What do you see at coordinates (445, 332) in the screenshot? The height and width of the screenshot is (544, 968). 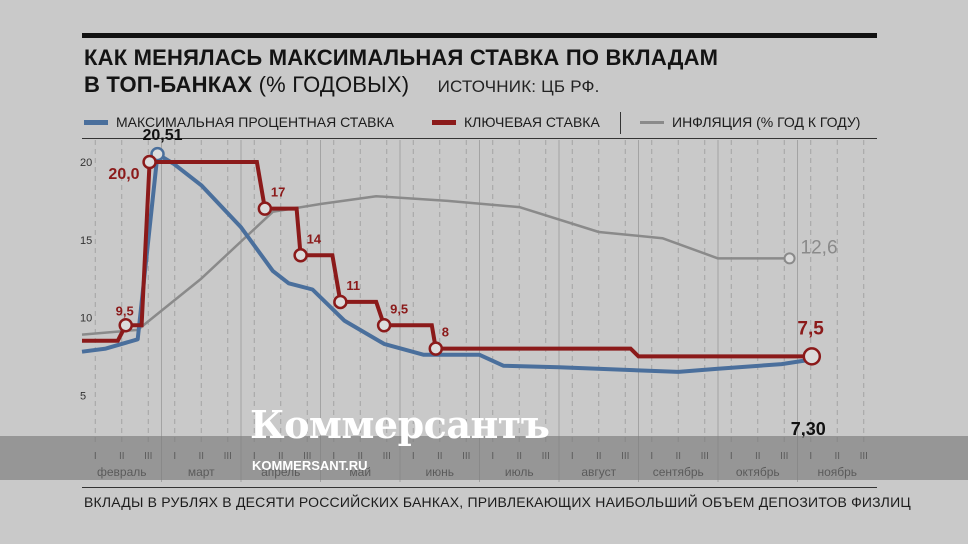 I see `key-rate-label: 8` at bounding box center [445, 332].